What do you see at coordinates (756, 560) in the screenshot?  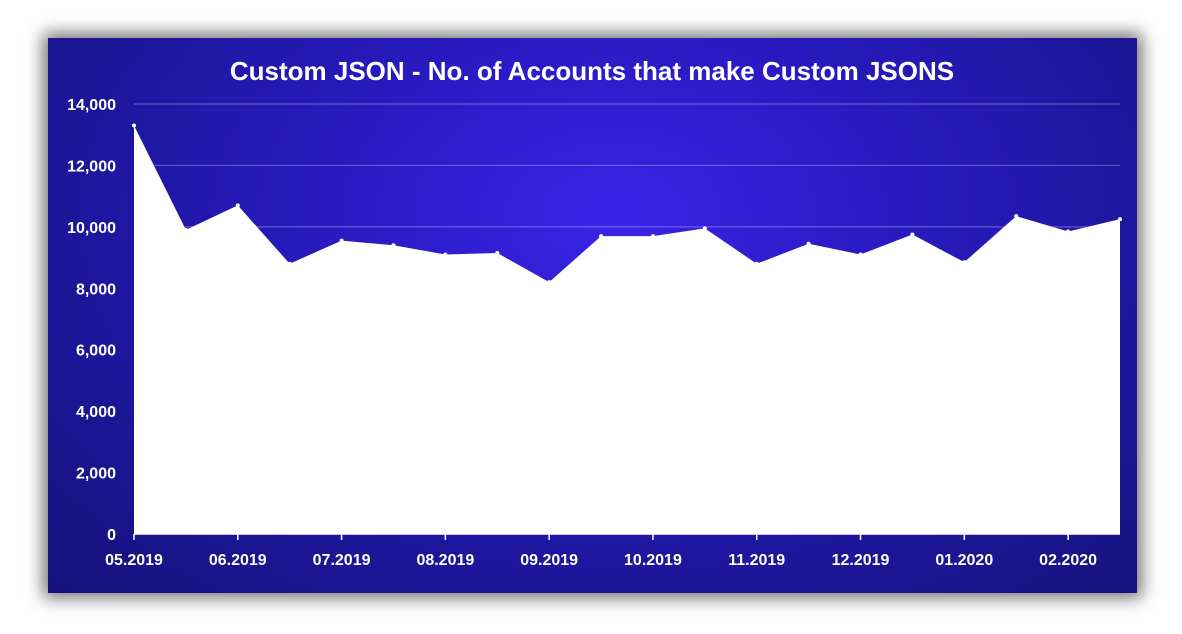 I see `x-tick-label: 11.2019` at bounding box center [756, 560].